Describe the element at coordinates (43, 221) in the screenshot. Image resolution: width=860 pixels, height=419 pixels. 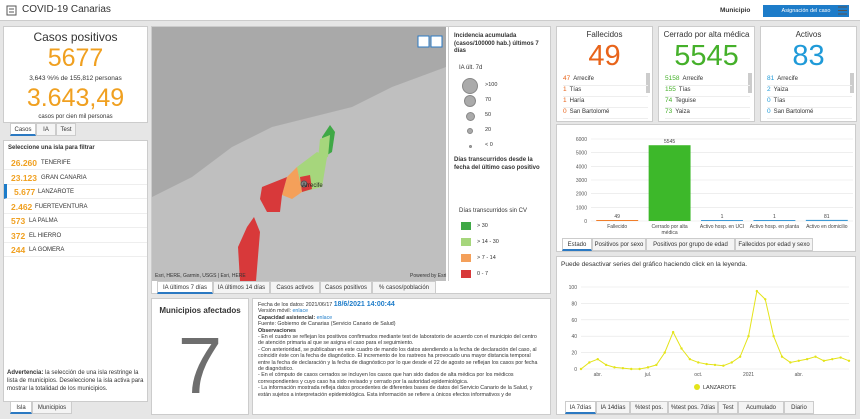
I see `island-name: LA PALMA` at that location.